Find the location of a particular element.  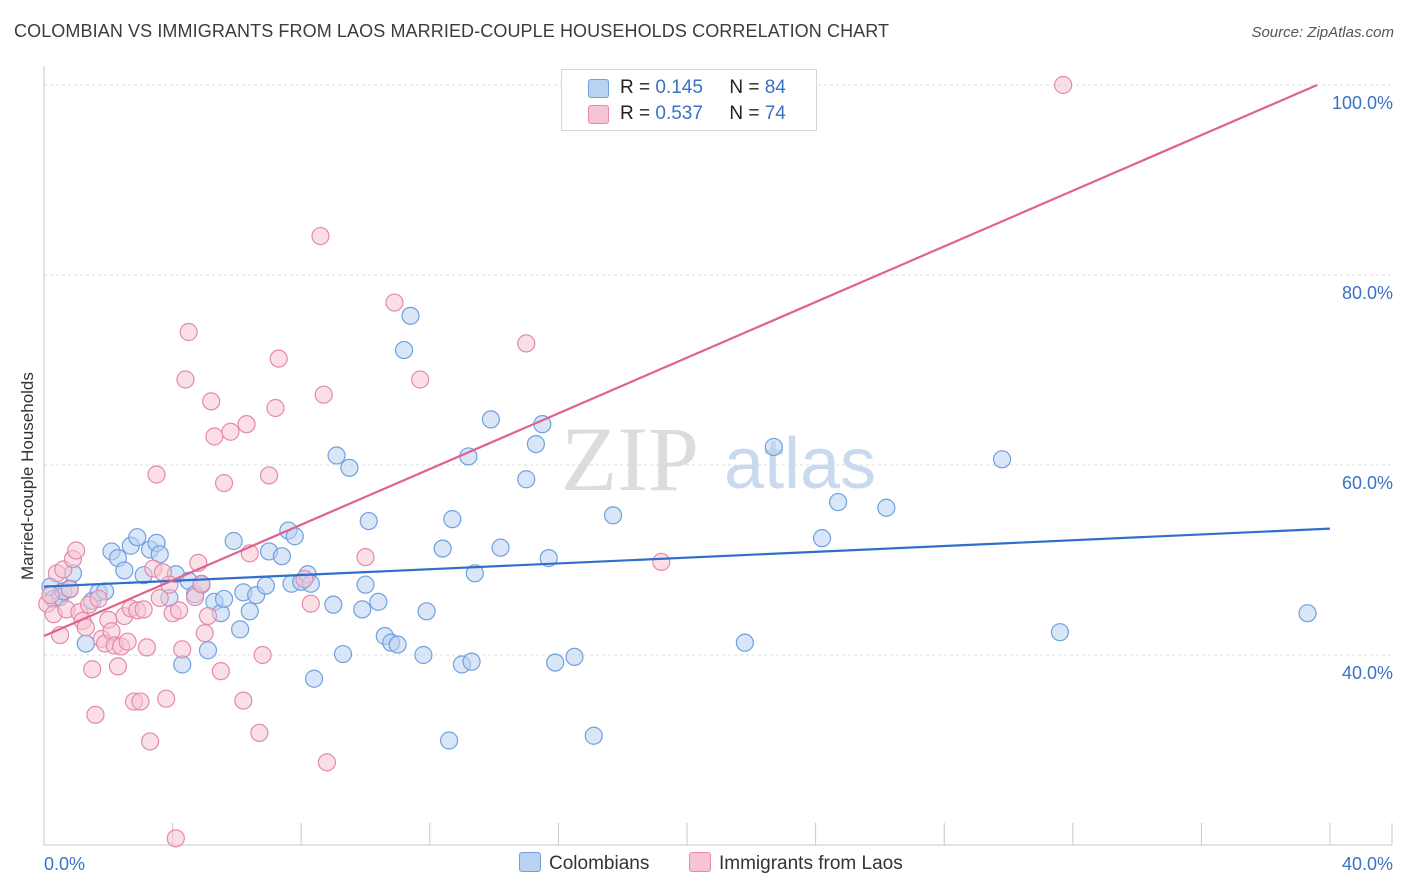

watermark-zip: ZIP is located at coordinates (630, 459).